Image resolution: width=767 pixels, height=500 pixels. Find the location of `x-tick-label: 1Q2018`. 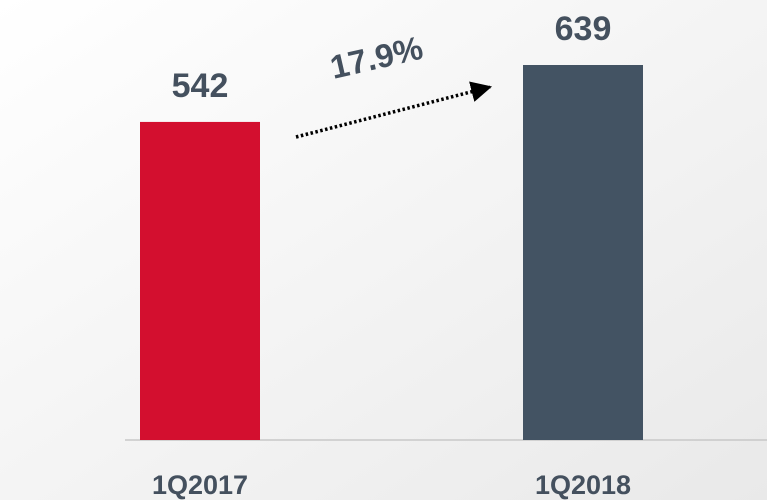

x-tick-label: 1Q2018 is located at coordinates (583, 485).